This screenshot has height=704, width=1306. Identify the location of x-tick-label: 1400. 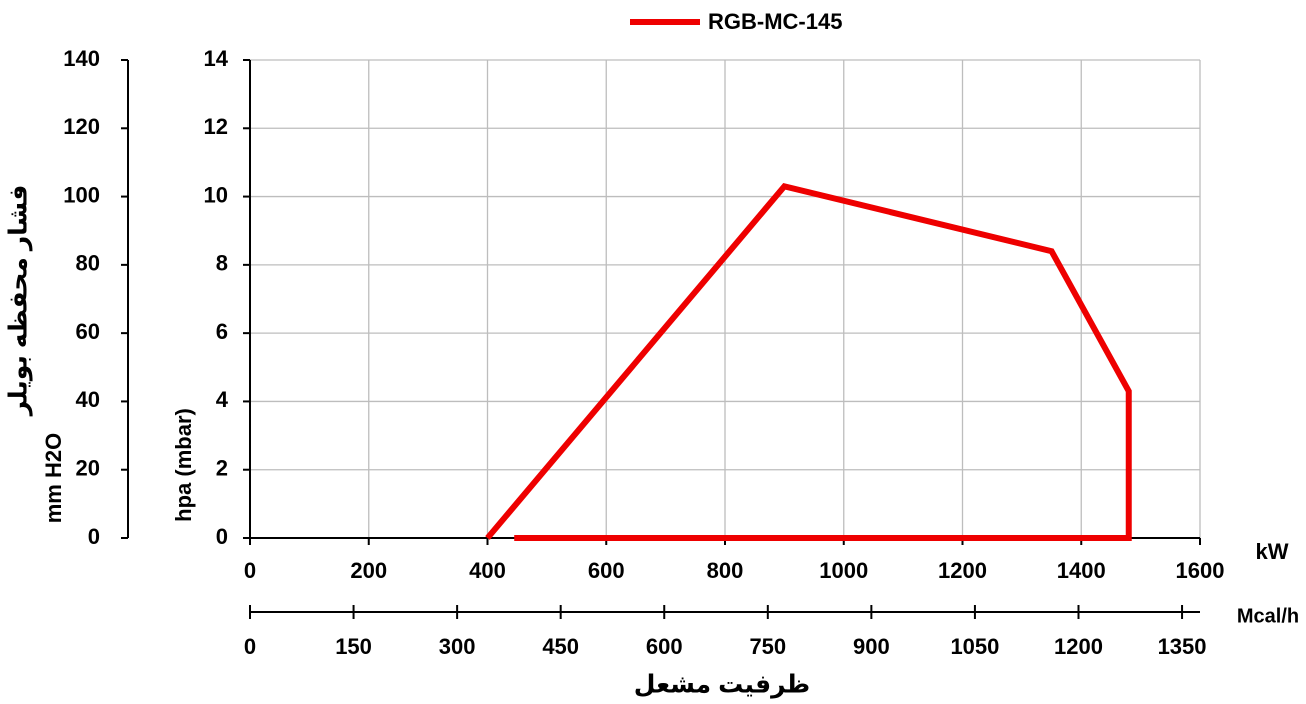
(1081, 570).